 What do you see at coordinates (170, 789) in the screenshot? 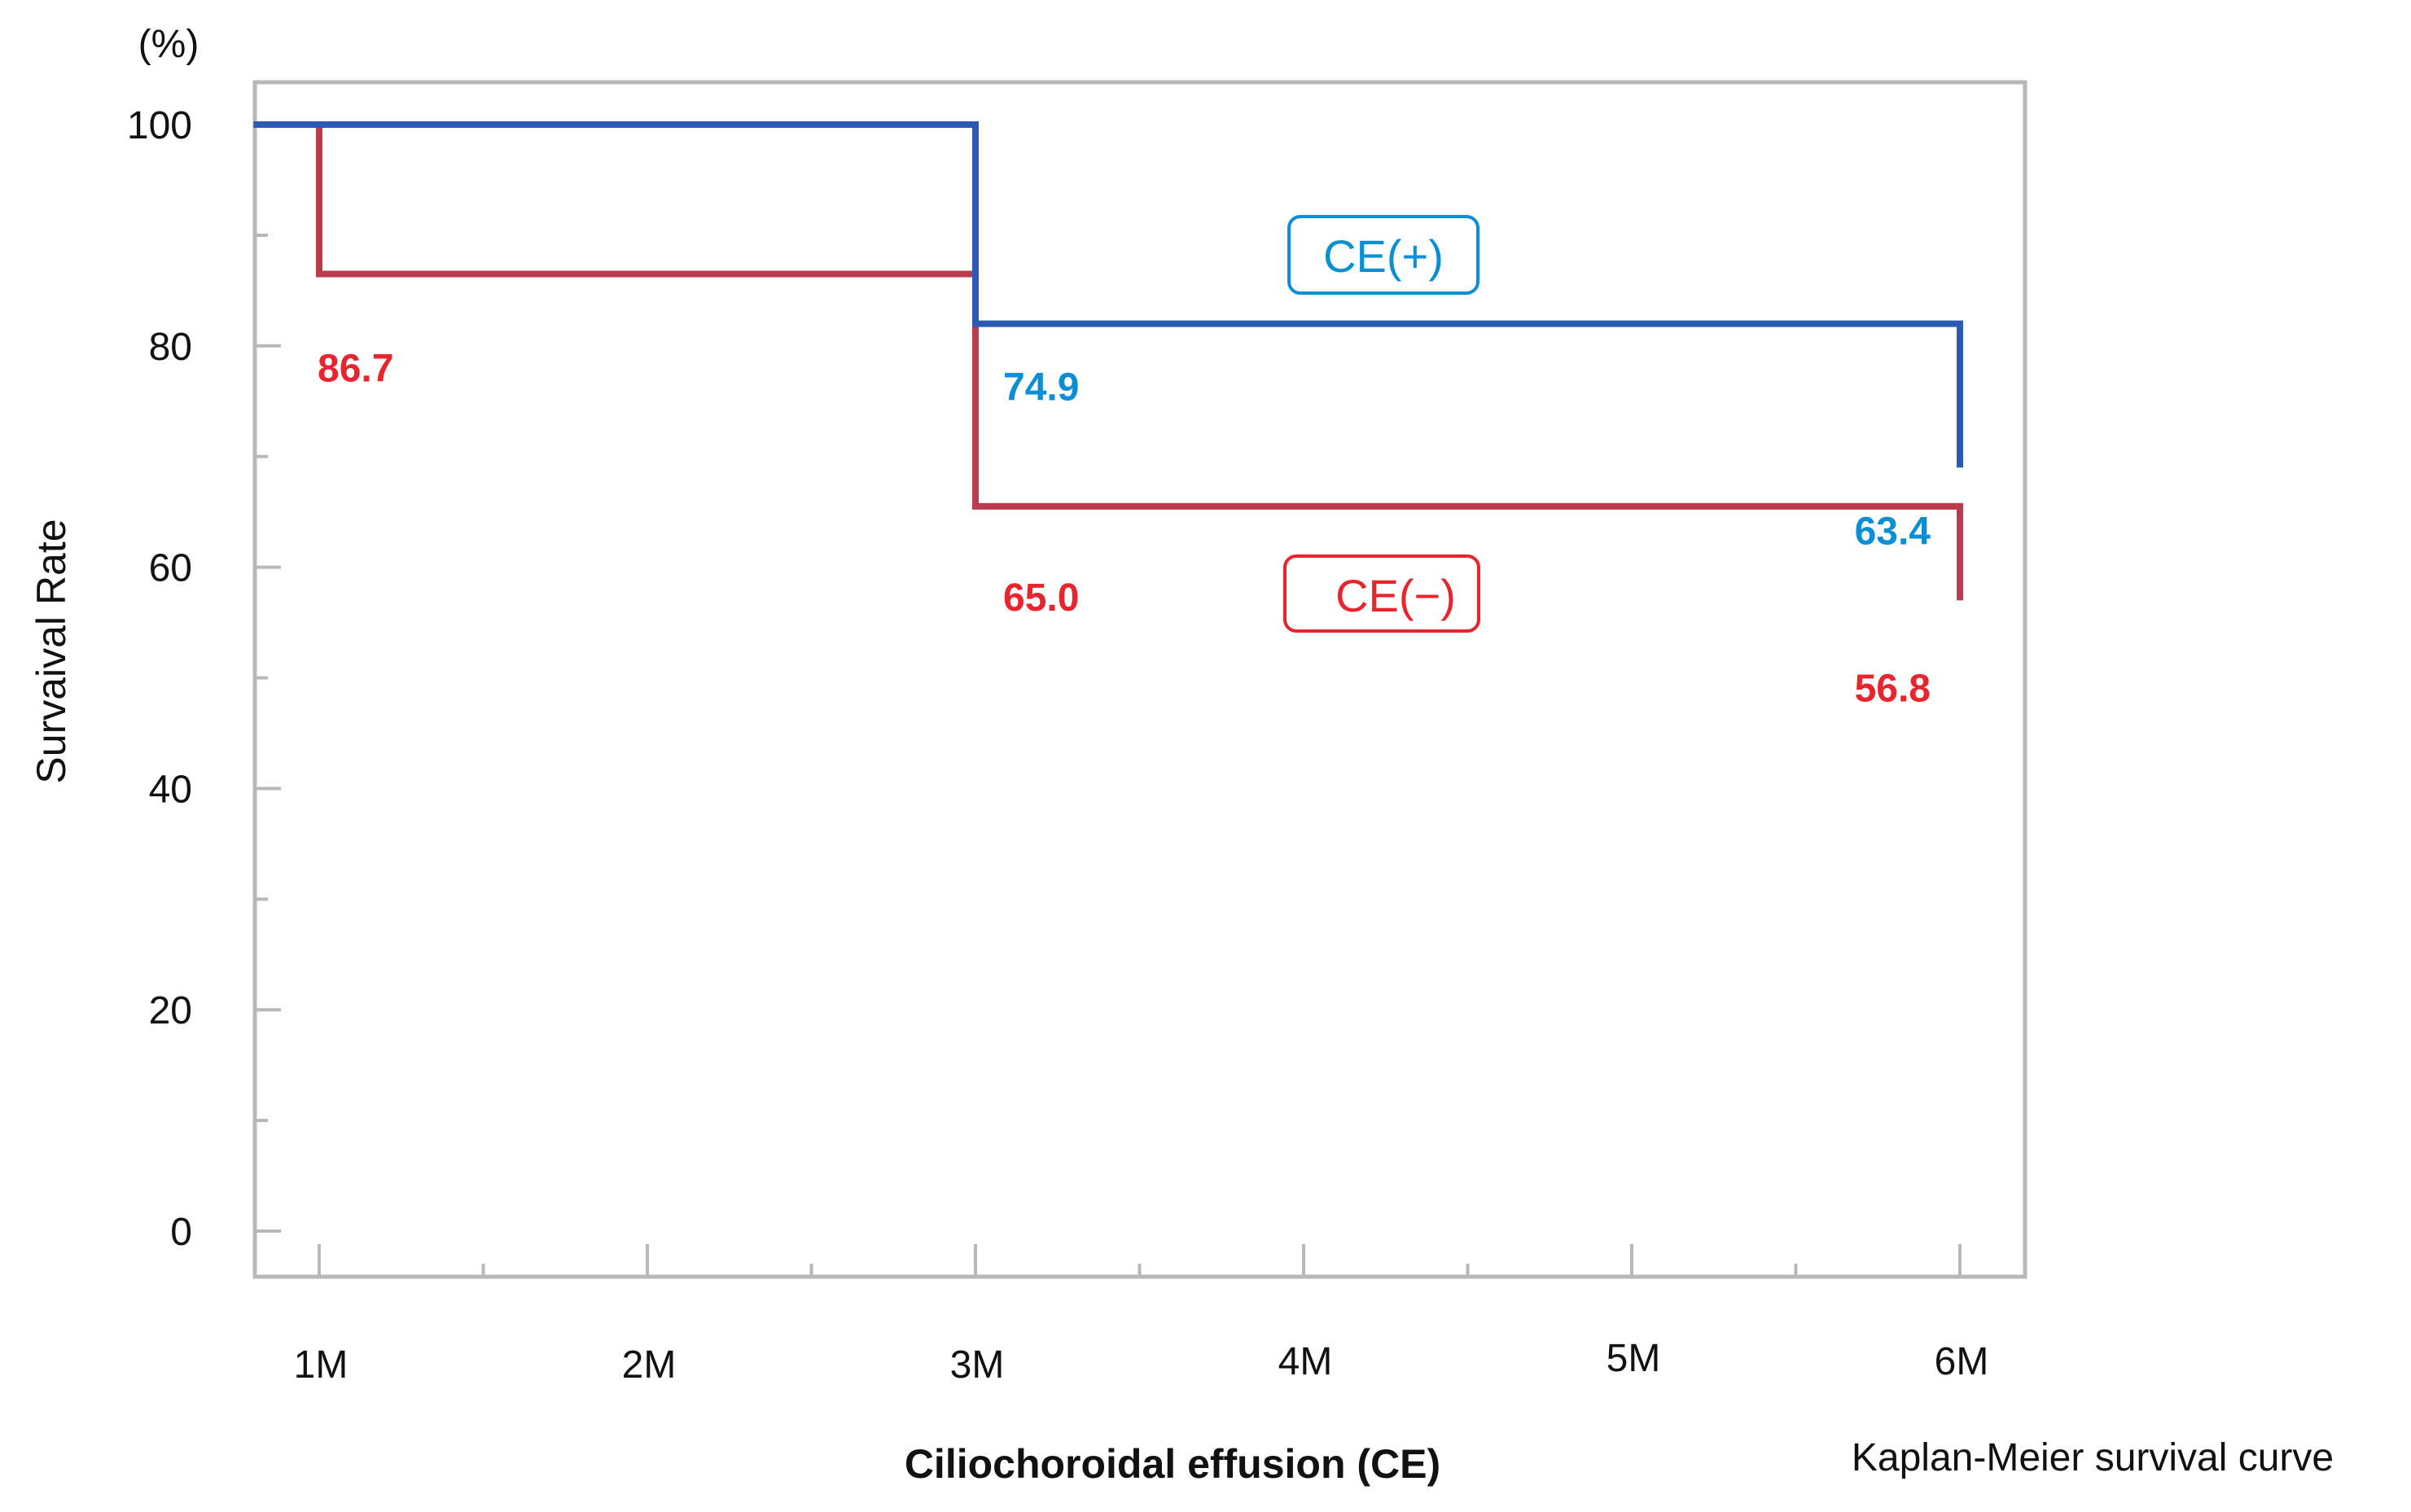
I see `y-tick-label: 40` at bounding box center [170, 789].